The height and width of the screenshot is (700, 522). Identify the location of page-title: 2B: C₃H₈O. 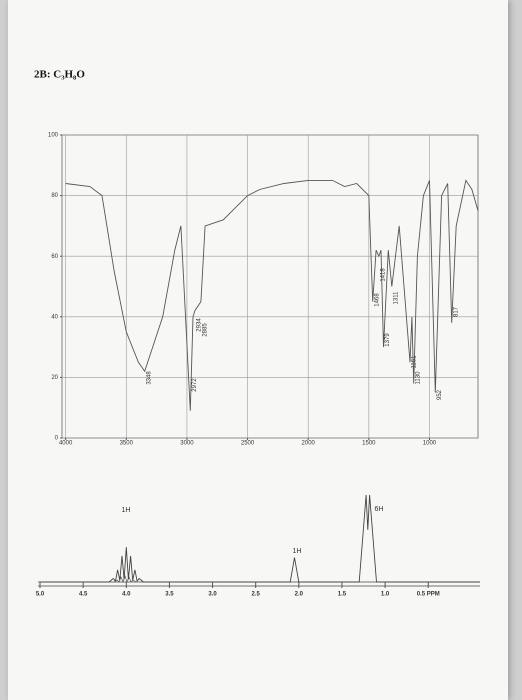
(59, 75).